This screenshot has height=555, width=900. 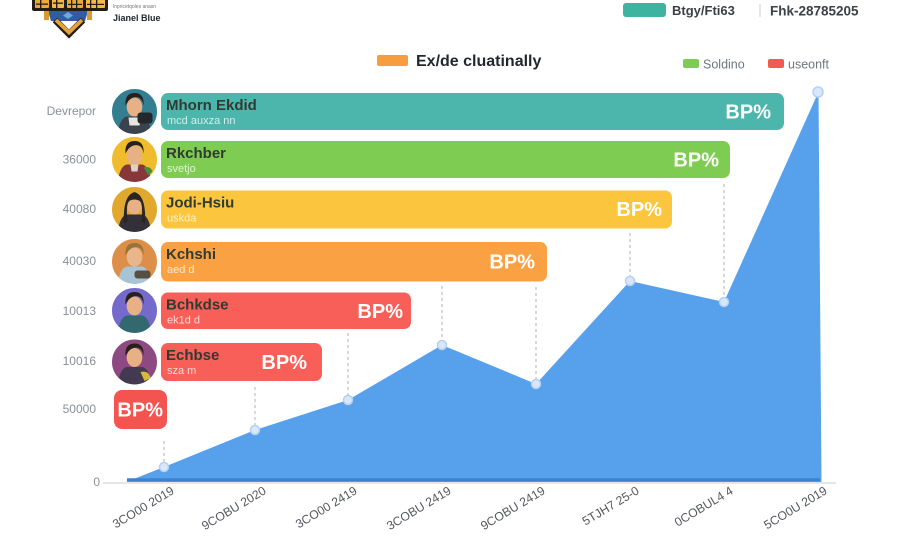 I want to click on svg-text: 10016, so click(x=80, y=361).